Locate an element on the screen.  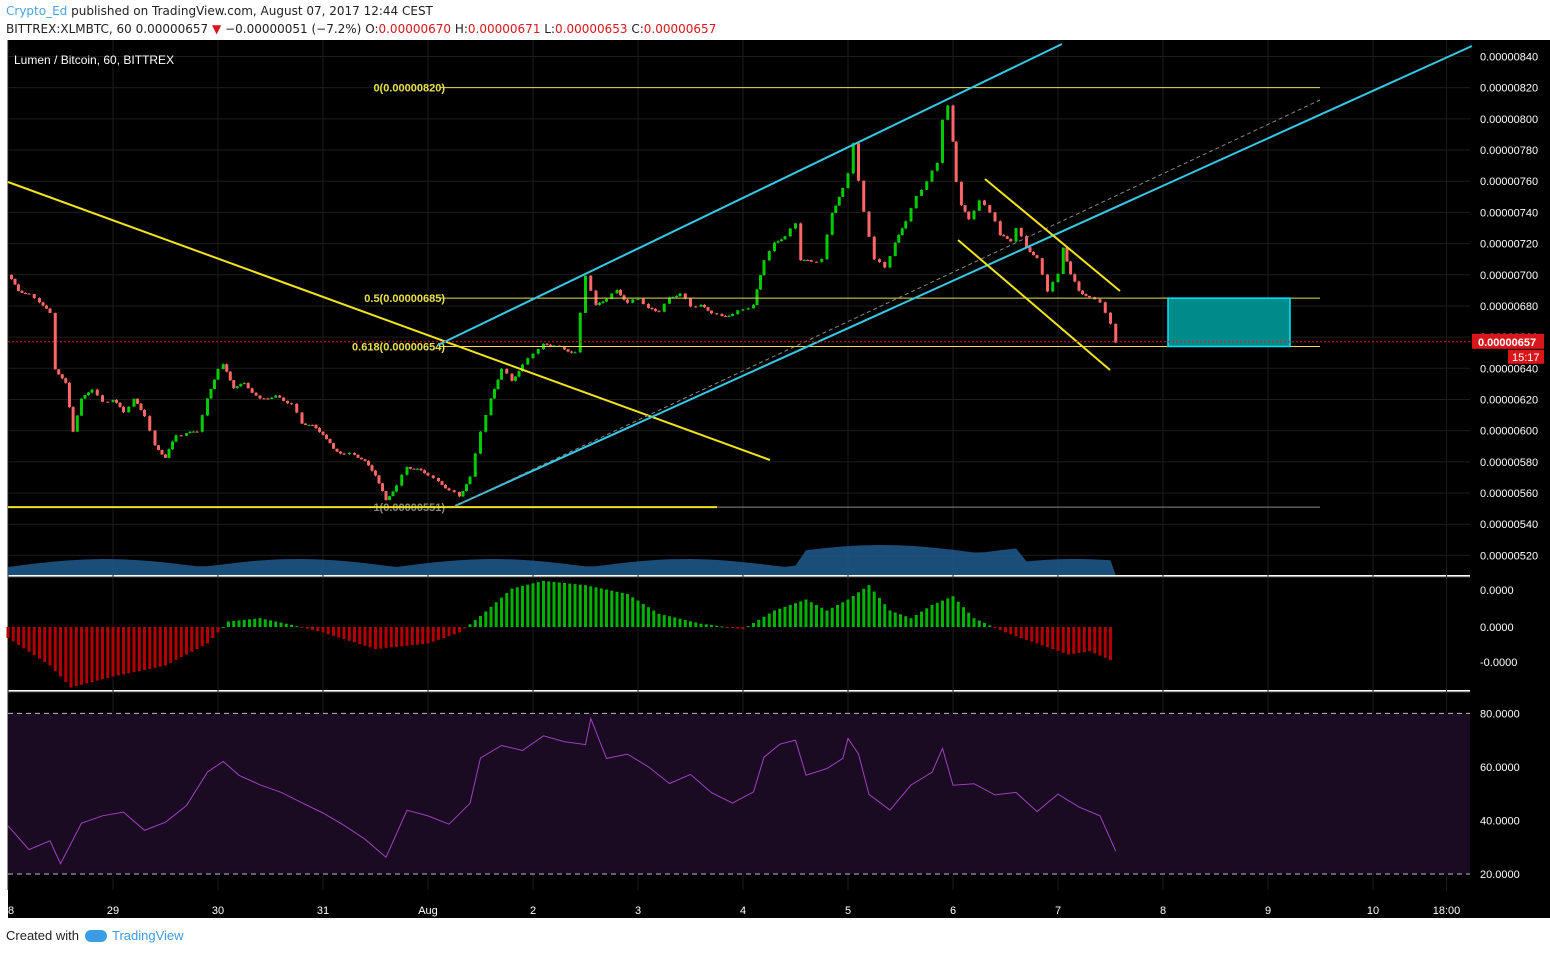
y-tick-label: 0.00000820 is located at coordinates (1509, 89).